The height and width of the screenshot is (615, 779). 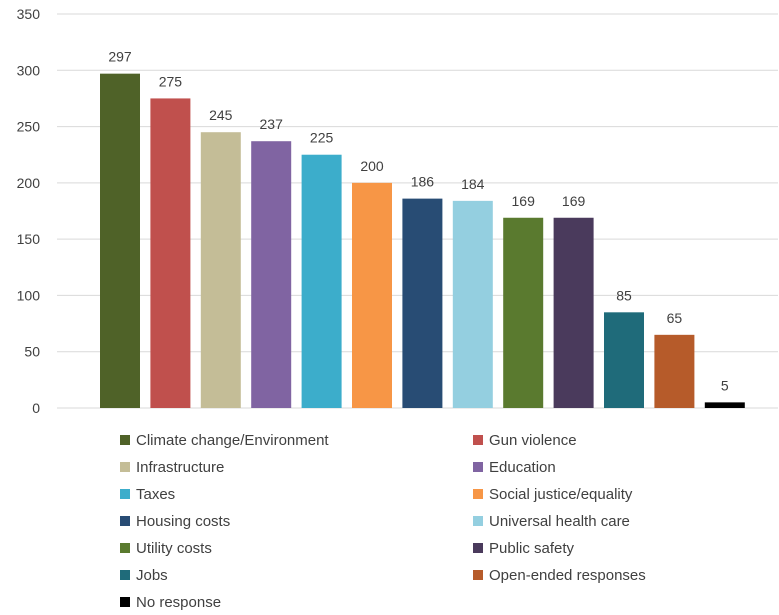 I want to click on legend-label: Gun violence, so click(x=533, y=440).